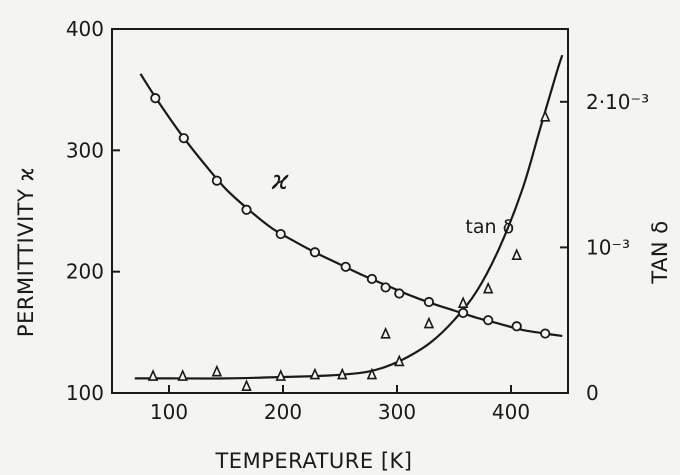 Image resolution: width=680 pixels, height=475 pixels. Describe the element at coordinates (617, 102) in the screenshot. I see `y-right-tick-label: 2·10⁻³` at that location.